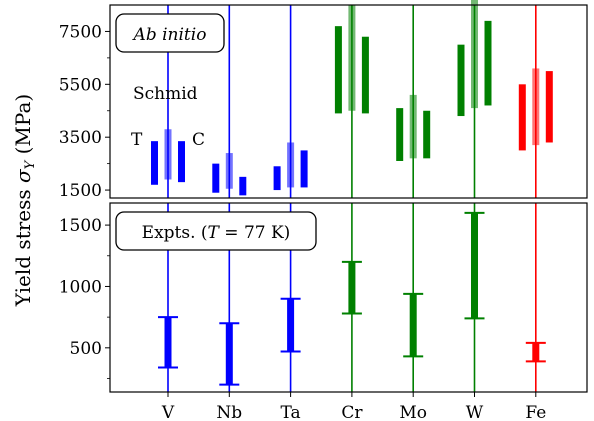 This screenshot has height=421, width=594. I want to click on ab-initio-ytick-label-5500: 5500, so click(80, 85).